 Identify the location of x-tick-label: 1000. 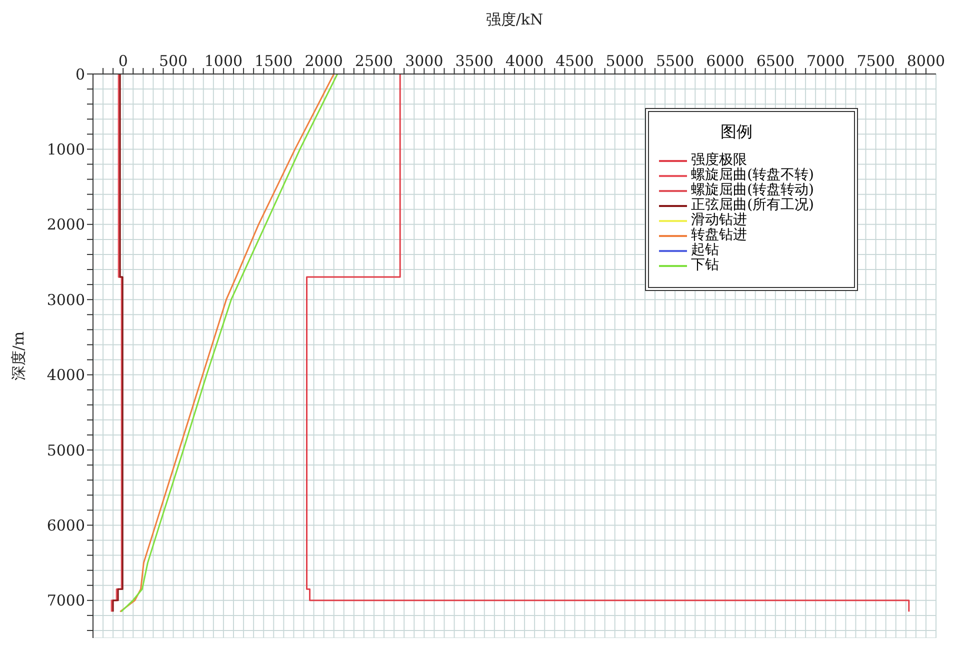
(223, 61).